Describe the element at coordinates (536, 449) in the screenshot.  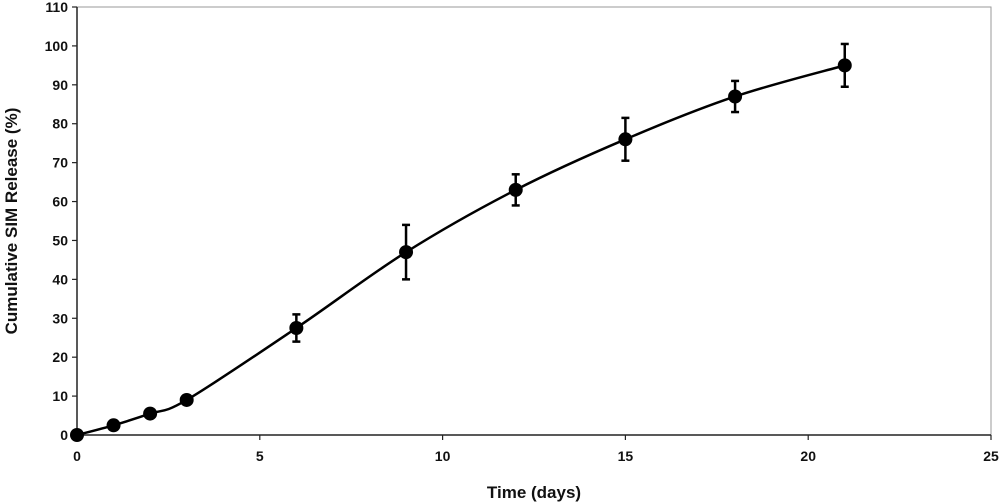
I see `x-axis-ticks: 0 5 10 15 20 25` at that location.